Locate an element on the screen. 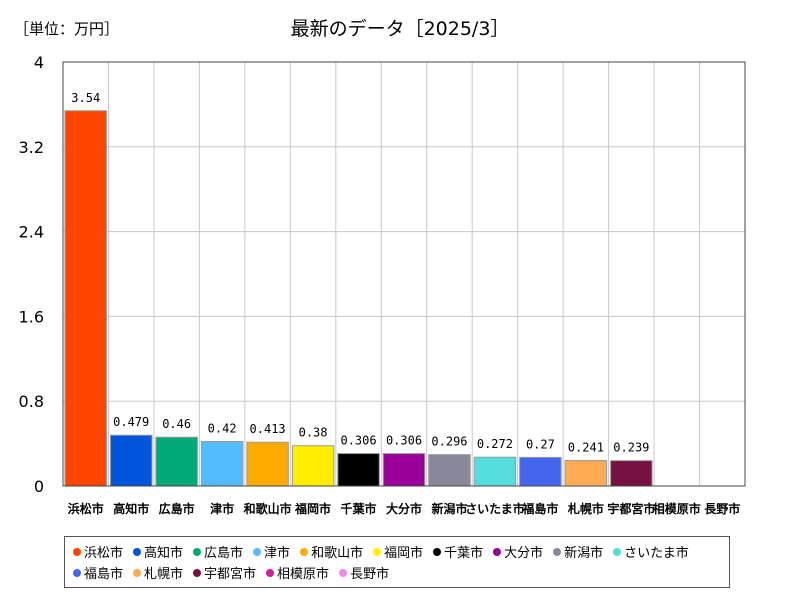  legend-item: さいたま市 is located at coordinates (651, 551).